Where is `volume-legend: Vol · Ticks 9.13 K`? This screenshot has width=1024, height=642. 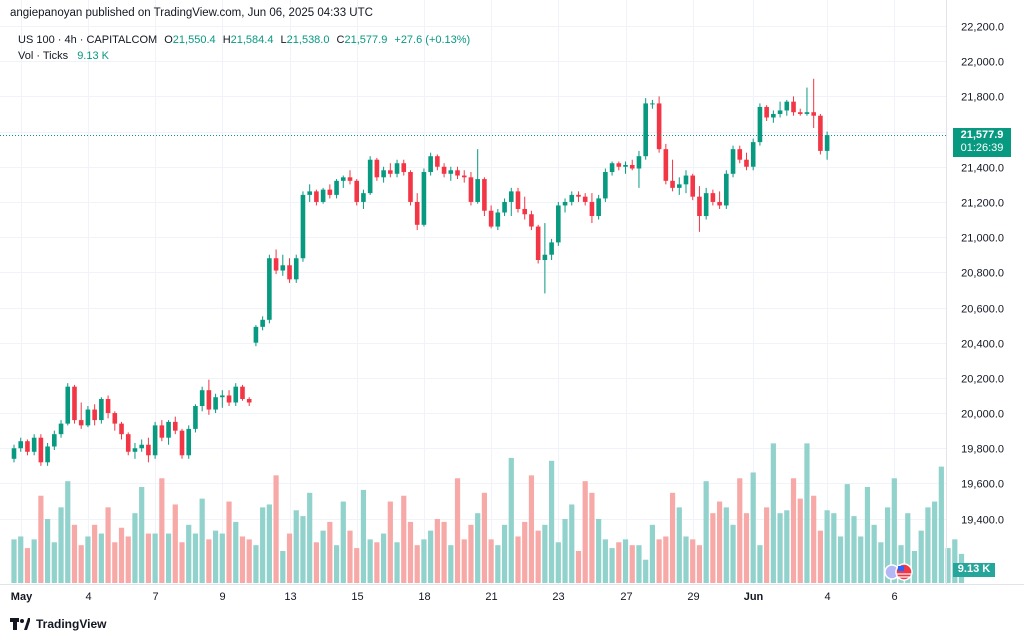 volume-legend: Vol · Ticks 9.13 K is located at coordinates (63, 56).